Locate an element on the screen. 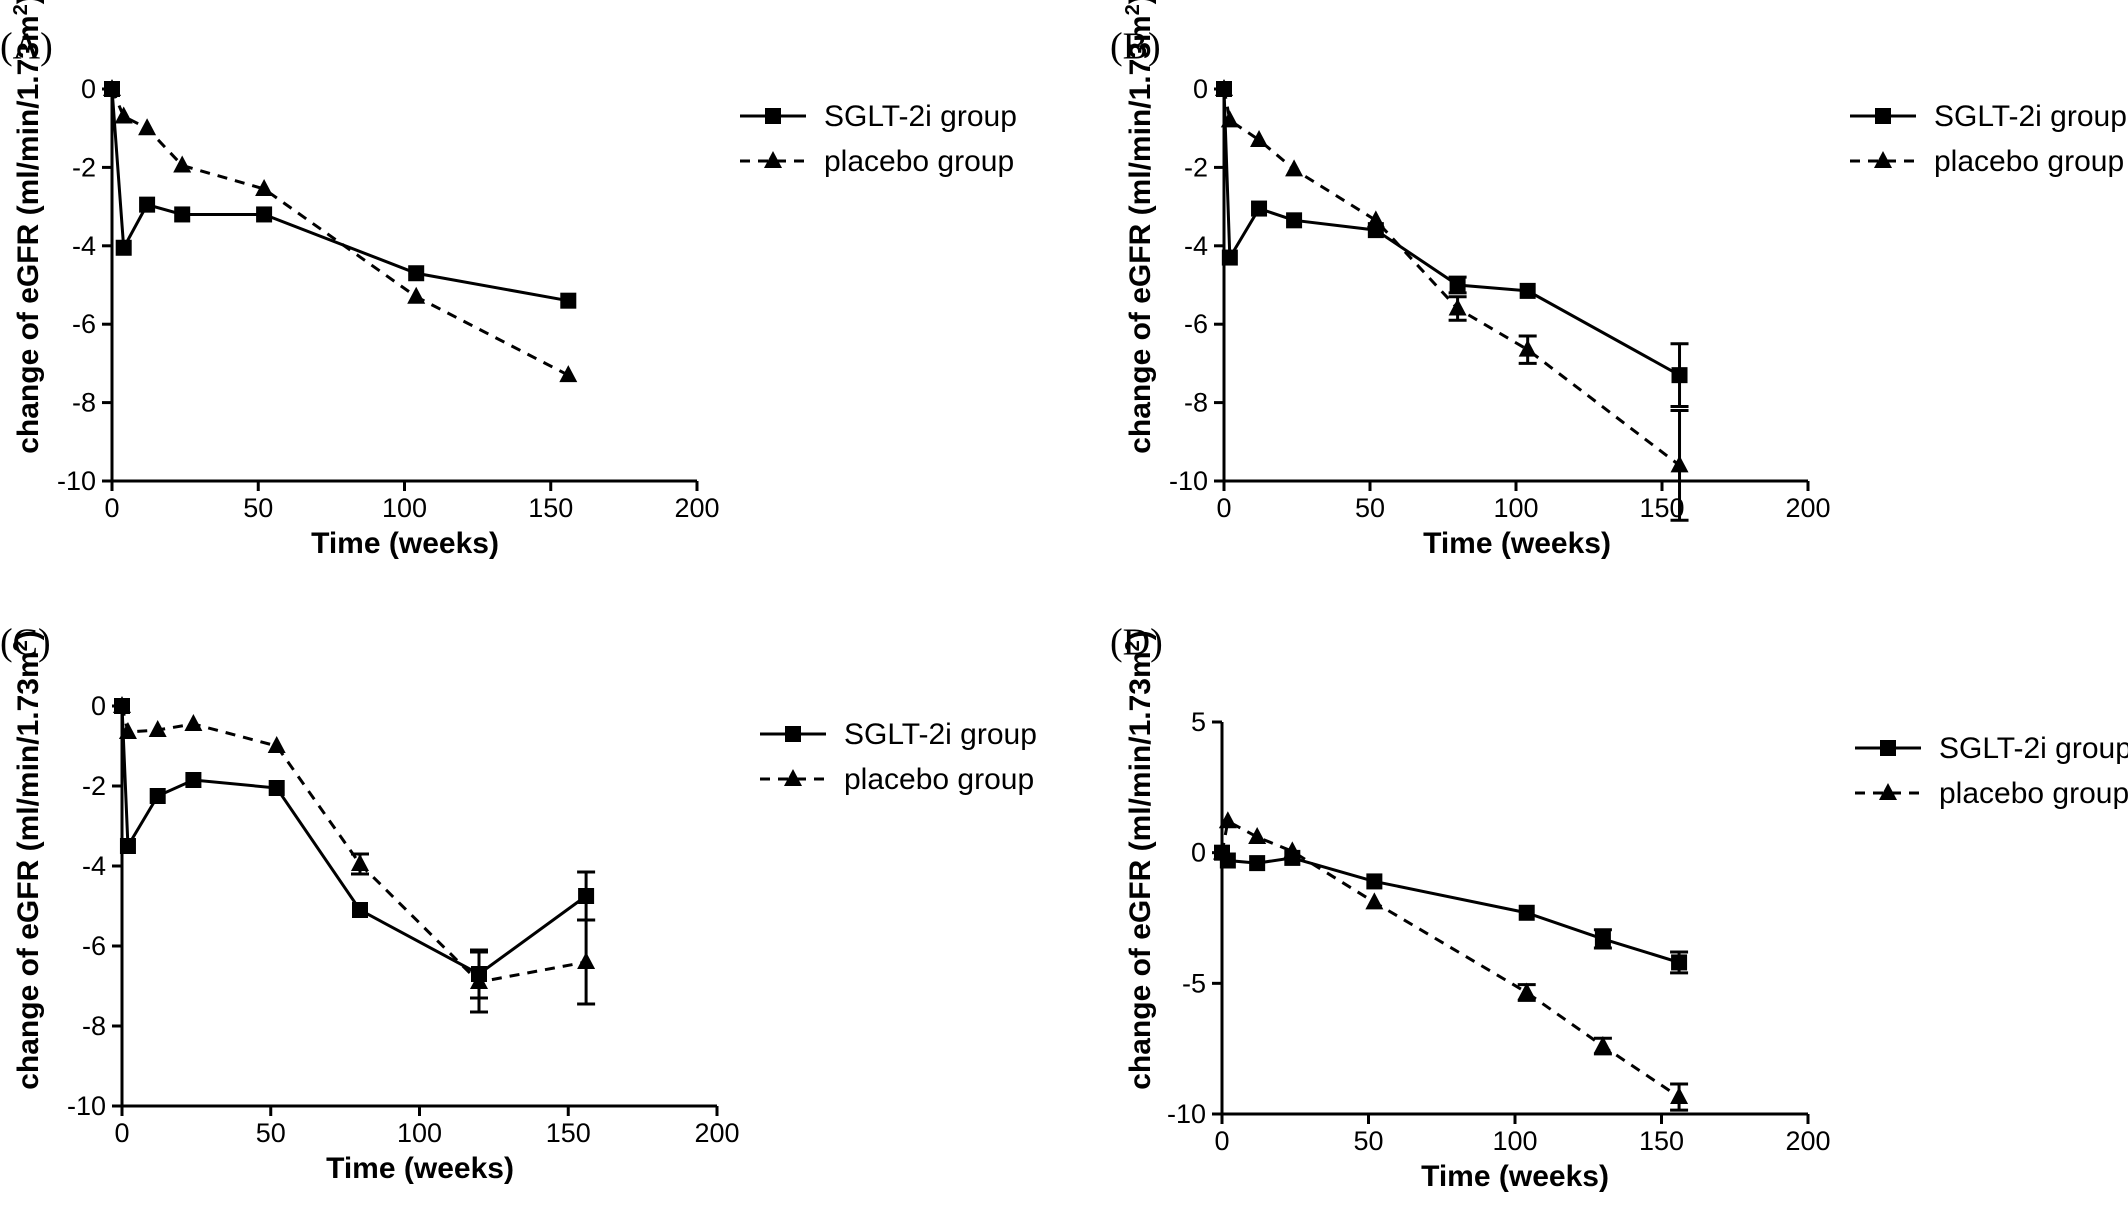 This screenshot has height=1206, width=2128. y-axis-title: change of eGFR (ml/min/1.73m2) is located at coordinates (1139, 227).